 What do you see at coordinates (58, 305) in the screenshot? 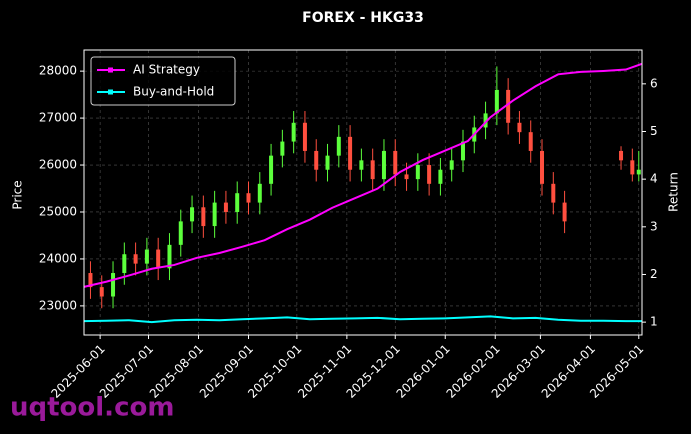
I see `y-tick-label: 23000` at bounding box center [58, 305].